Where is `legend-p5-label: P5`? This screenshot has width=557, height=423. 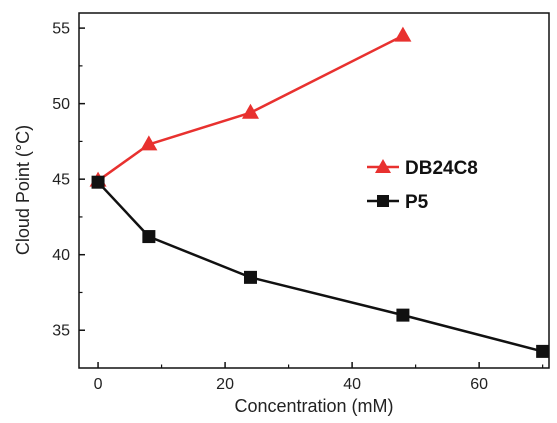 legend-p5-label: P5 is located at coordinates (417, 202).